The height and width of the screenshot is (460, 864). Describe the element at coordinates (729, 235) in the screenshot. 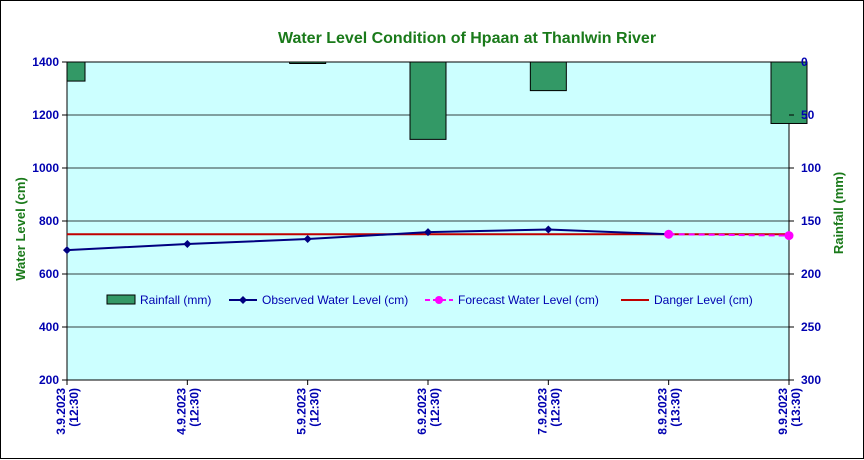

I see `forecast-water-level-line` at that location.